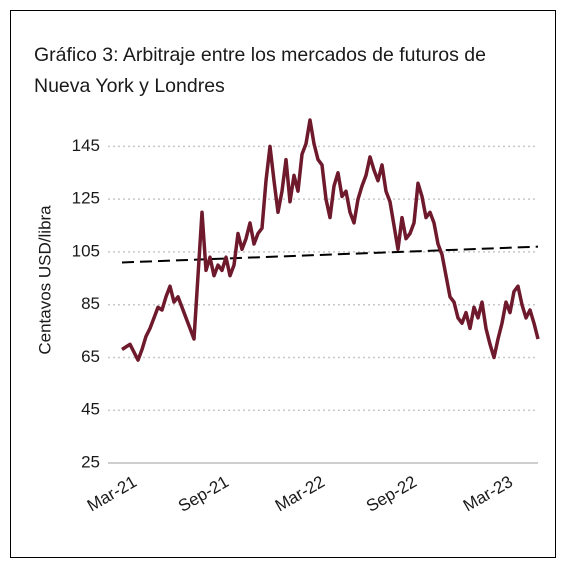  Describe the element at coordinates (203, 494) in the screenshot. I see `x-tick-label: Sep-21` at that location.